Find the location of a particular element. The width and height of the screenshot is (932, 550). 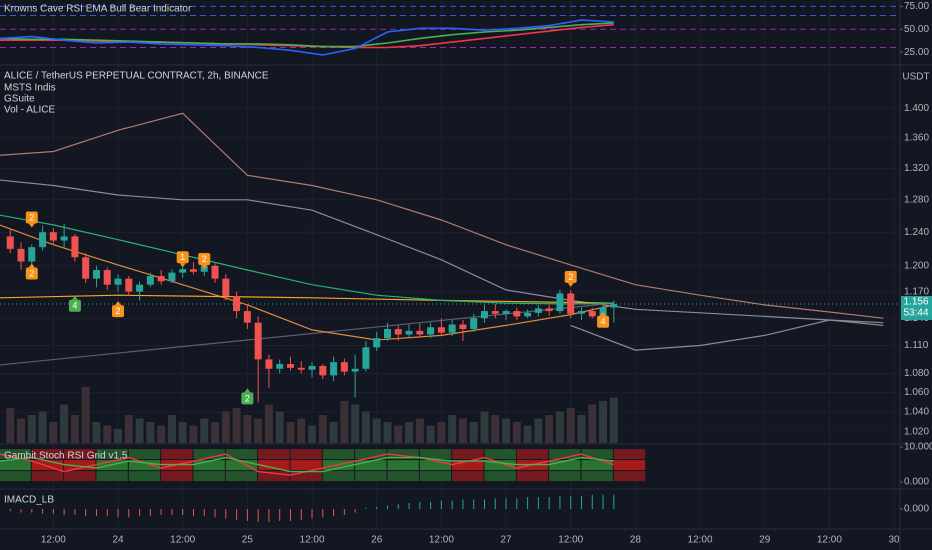

y-tick-label: 1.280 is located at coordinates (916, 199).